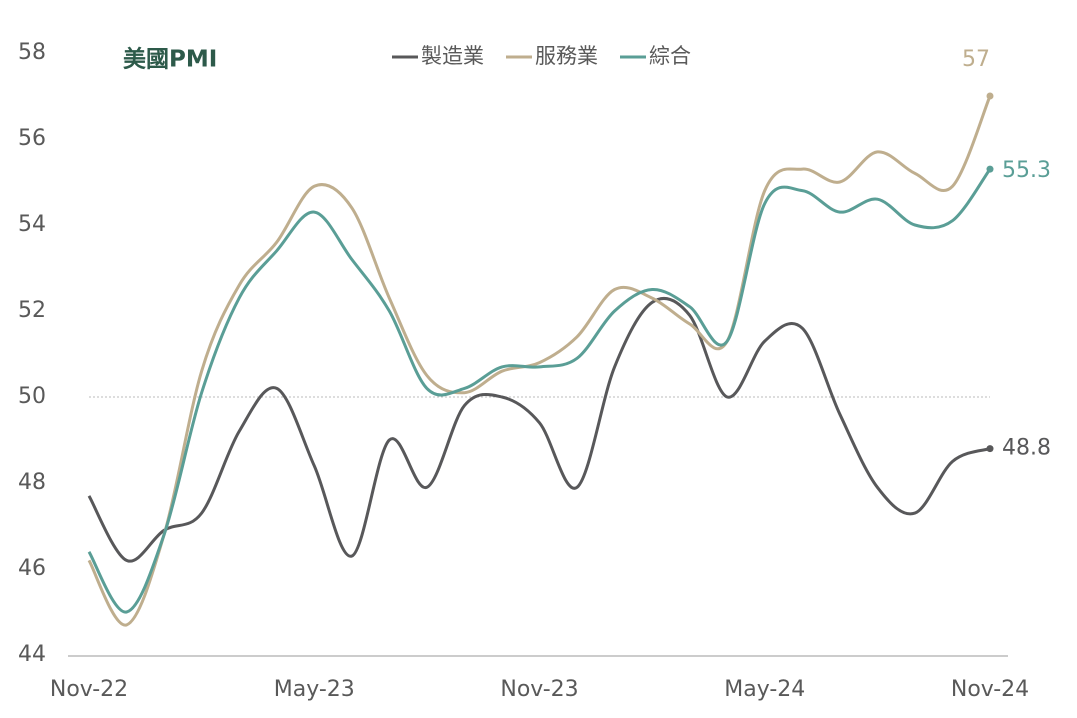 Image resolution: width=1077 pixels, height=718 pixels. Describe the element at coordinates (89, 689) in the screenshot. I see `x-tick-label: Nov-22` at that location.